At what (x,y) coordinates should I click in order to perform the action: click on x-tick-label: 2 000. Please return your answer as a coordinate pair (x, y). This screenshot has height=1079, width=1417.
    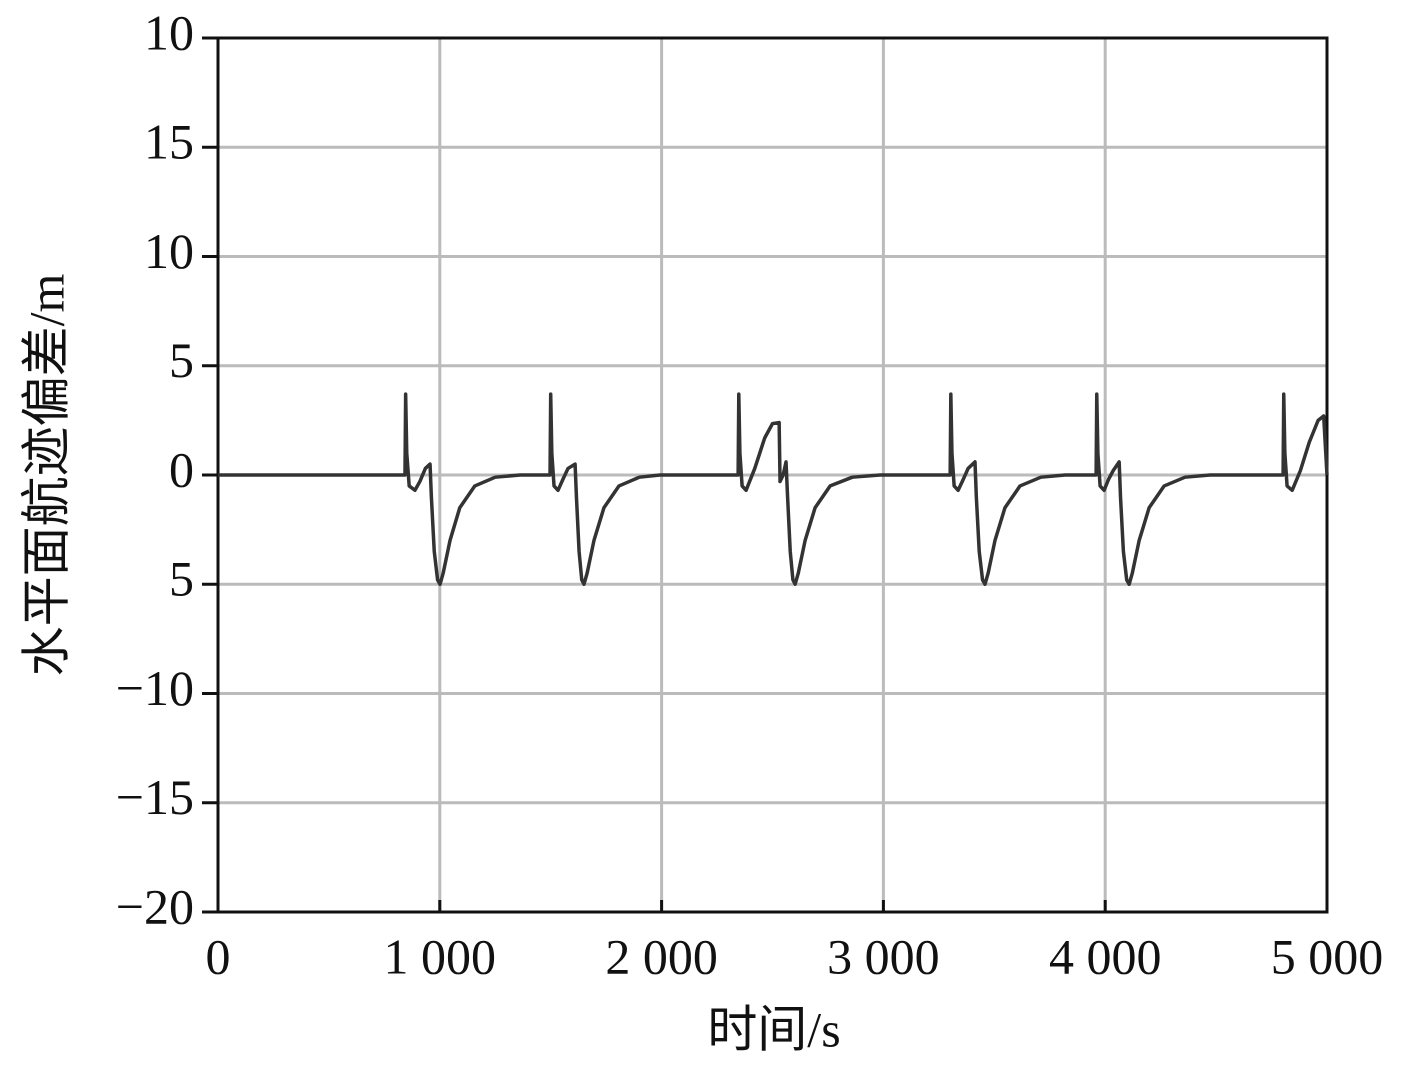
    Looking at the image, I should click on (661, 956).